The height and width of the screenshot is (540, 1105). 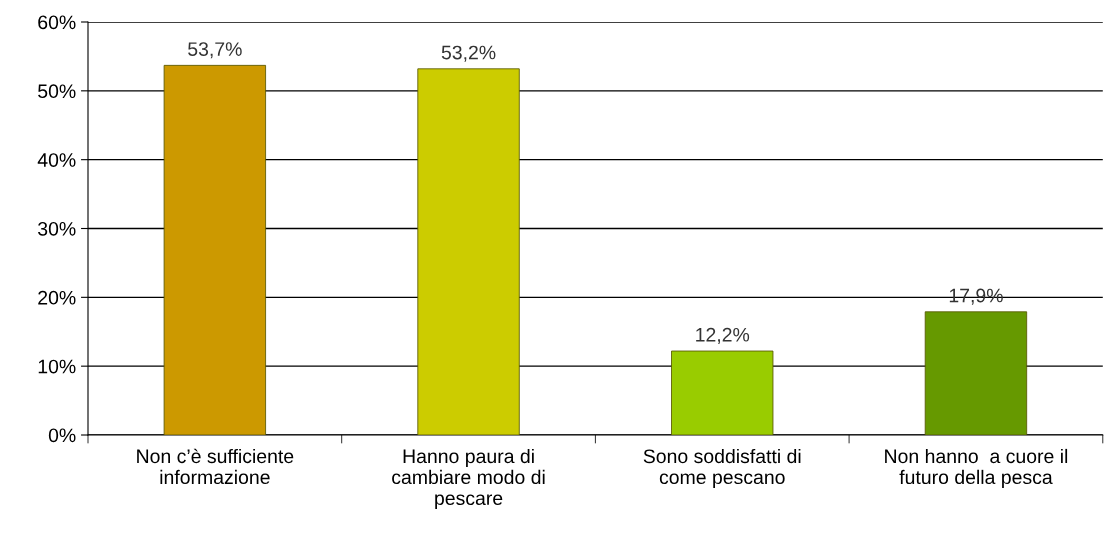 What do you see at coordinates (56, 160) in the screenshot?
I see `y-tick-label: 40%` at bounding box center [56, 160].